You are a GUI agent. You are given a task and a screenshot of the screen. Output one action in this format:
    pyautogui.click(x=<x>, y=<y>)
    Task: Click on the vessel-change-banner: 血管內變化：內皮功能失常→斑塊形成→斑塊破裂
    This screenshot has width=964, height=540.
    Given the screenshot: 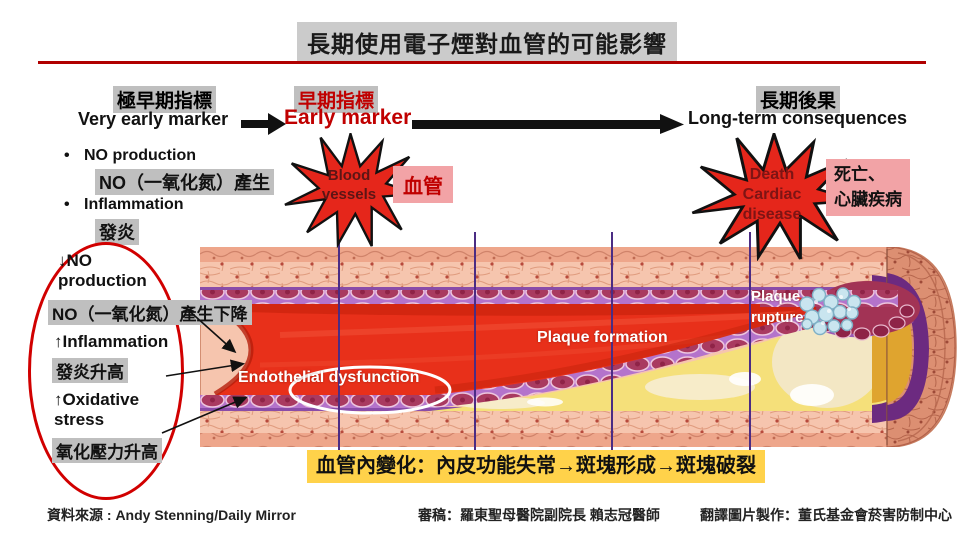 What is the action you would take?
    pyautogui.click(x=536, y=466)
    